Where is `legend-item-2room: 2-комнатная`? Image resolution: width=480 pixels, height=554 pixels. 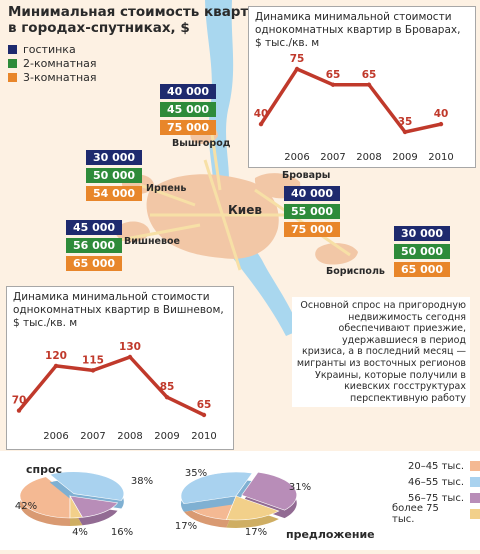 legend-item-2room: 2-комнатная is located at coordinates (52, 63).